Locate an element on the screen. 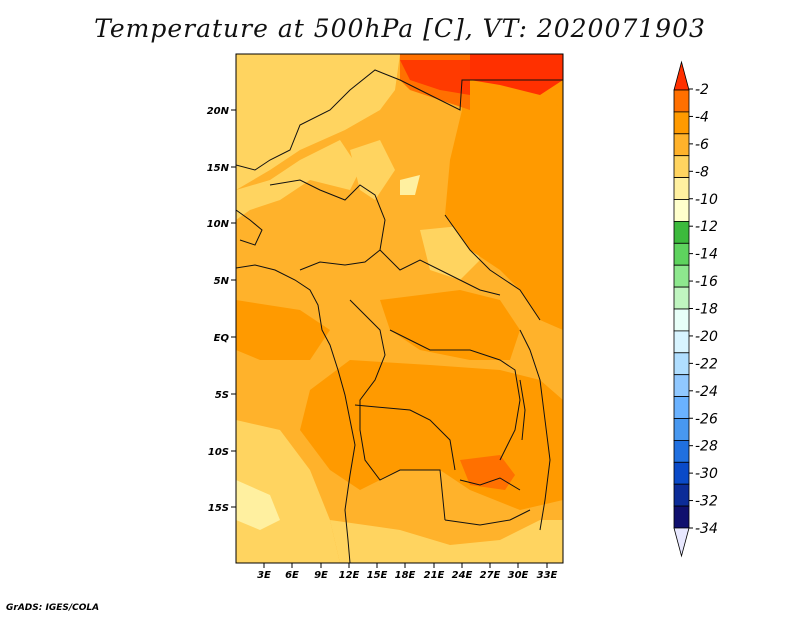 This screenshot has width=800, height=618. colorbar-label: -32 is located at coordinates (706, 502).